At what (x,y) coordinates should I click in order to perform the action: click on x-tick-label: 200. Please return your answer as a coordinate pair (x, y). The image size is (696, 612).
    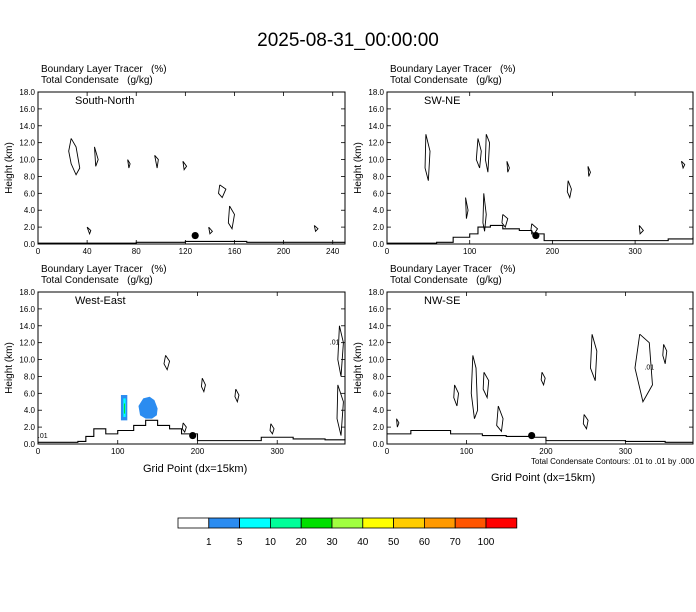
    Looking at the image, I should click on (546, 451).